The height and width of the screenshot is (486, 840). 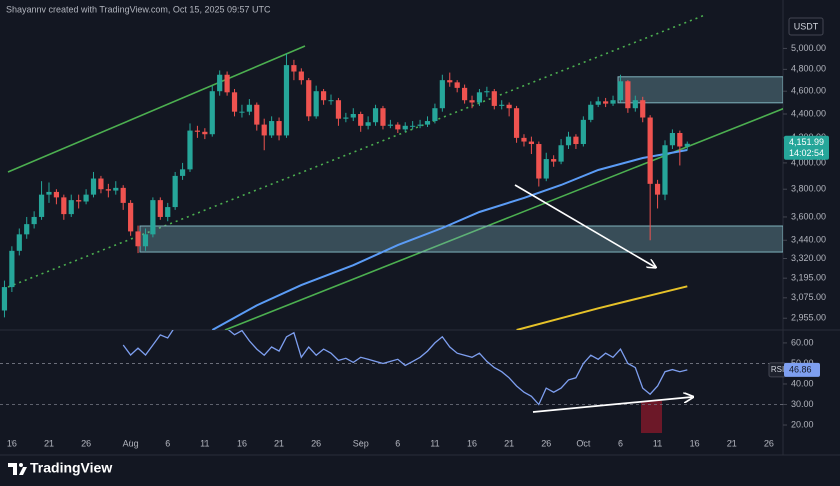 I want to click on rsi-value-label: 46.86, so click(x=800, y=369).